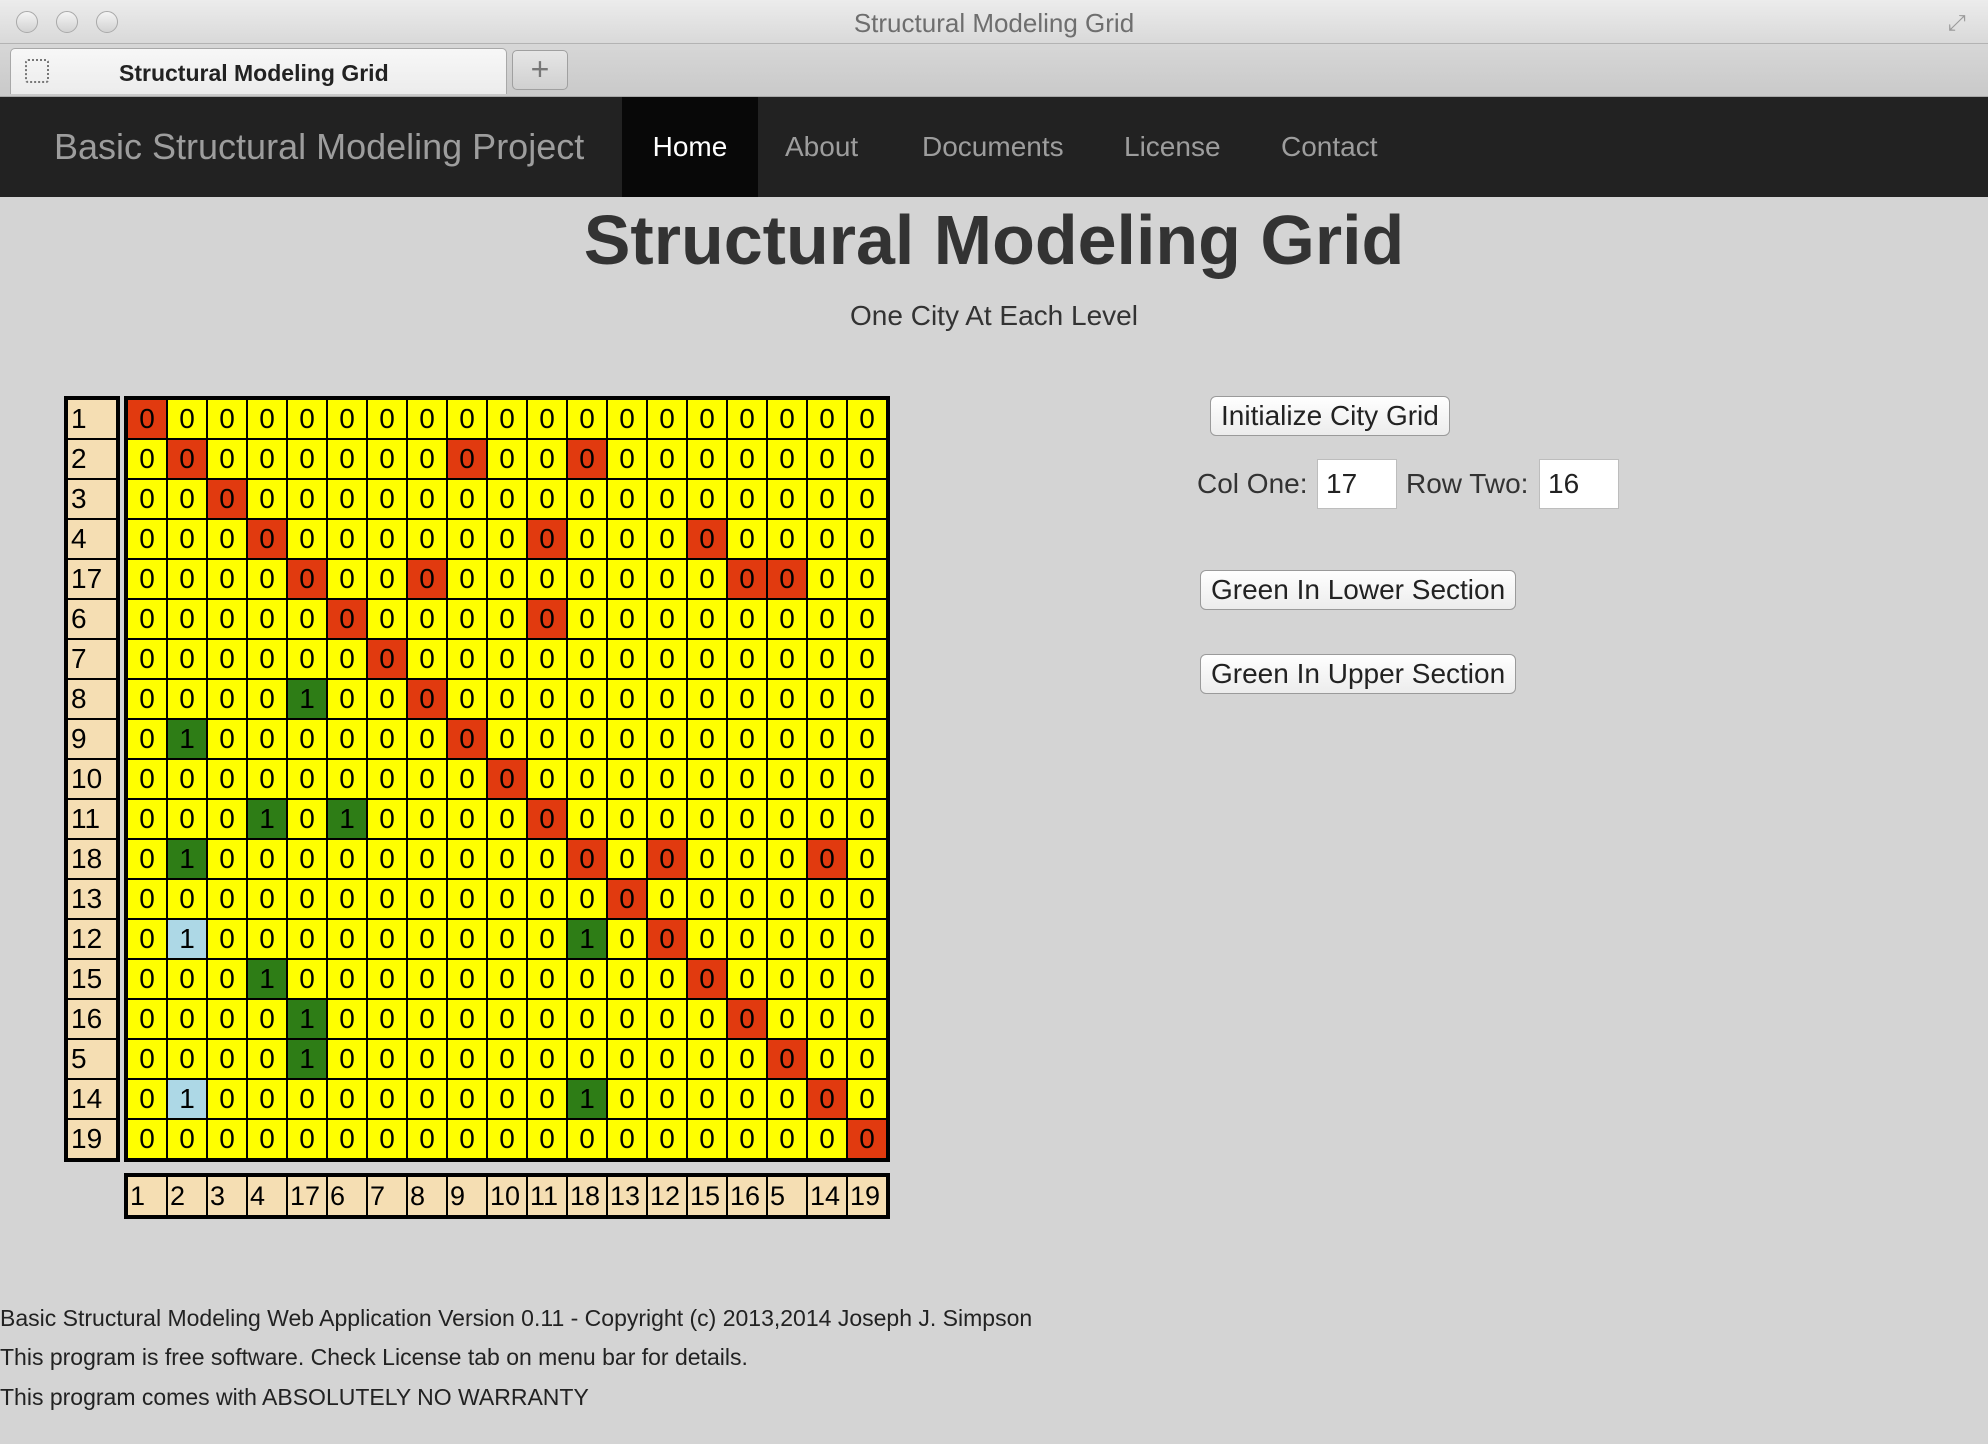 The height and width of the screenshot is (1444, 1988). What do you see at coordinates (267, 819) in the screenshot?
I see `grid-cell: 1` at bounding box center [267, 819].